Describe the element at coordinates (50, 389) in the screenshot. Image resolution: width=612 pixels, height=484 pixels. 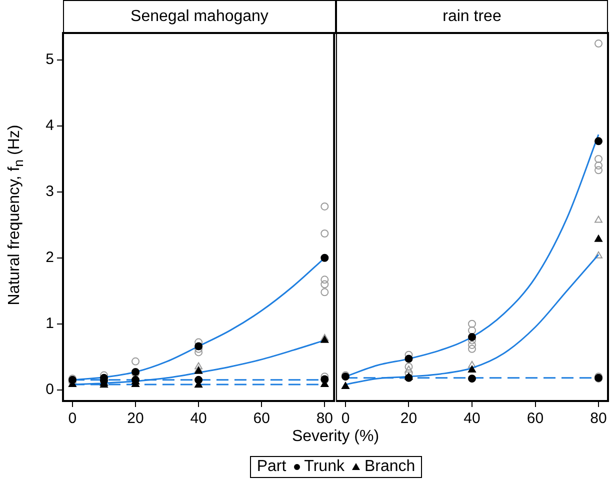
I see `y-tick-label: 0` at that location.